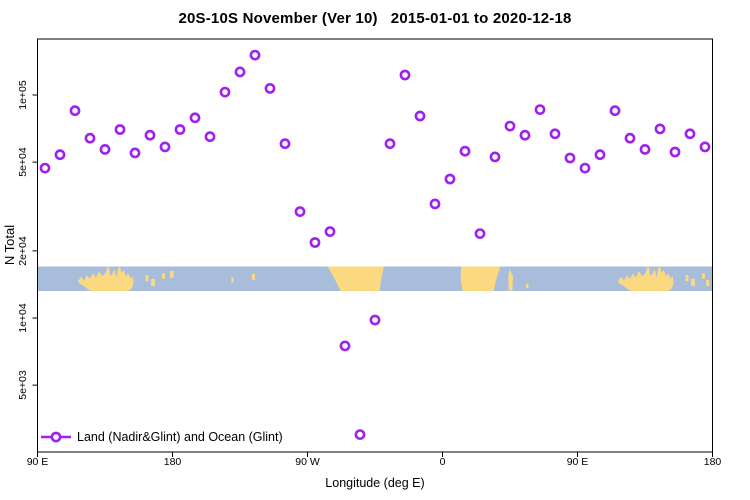  What do you see at coordinates (23, 251) in the screenshot?
I see `y-tick-label: 2e+04` at bounding box center [23, 251].